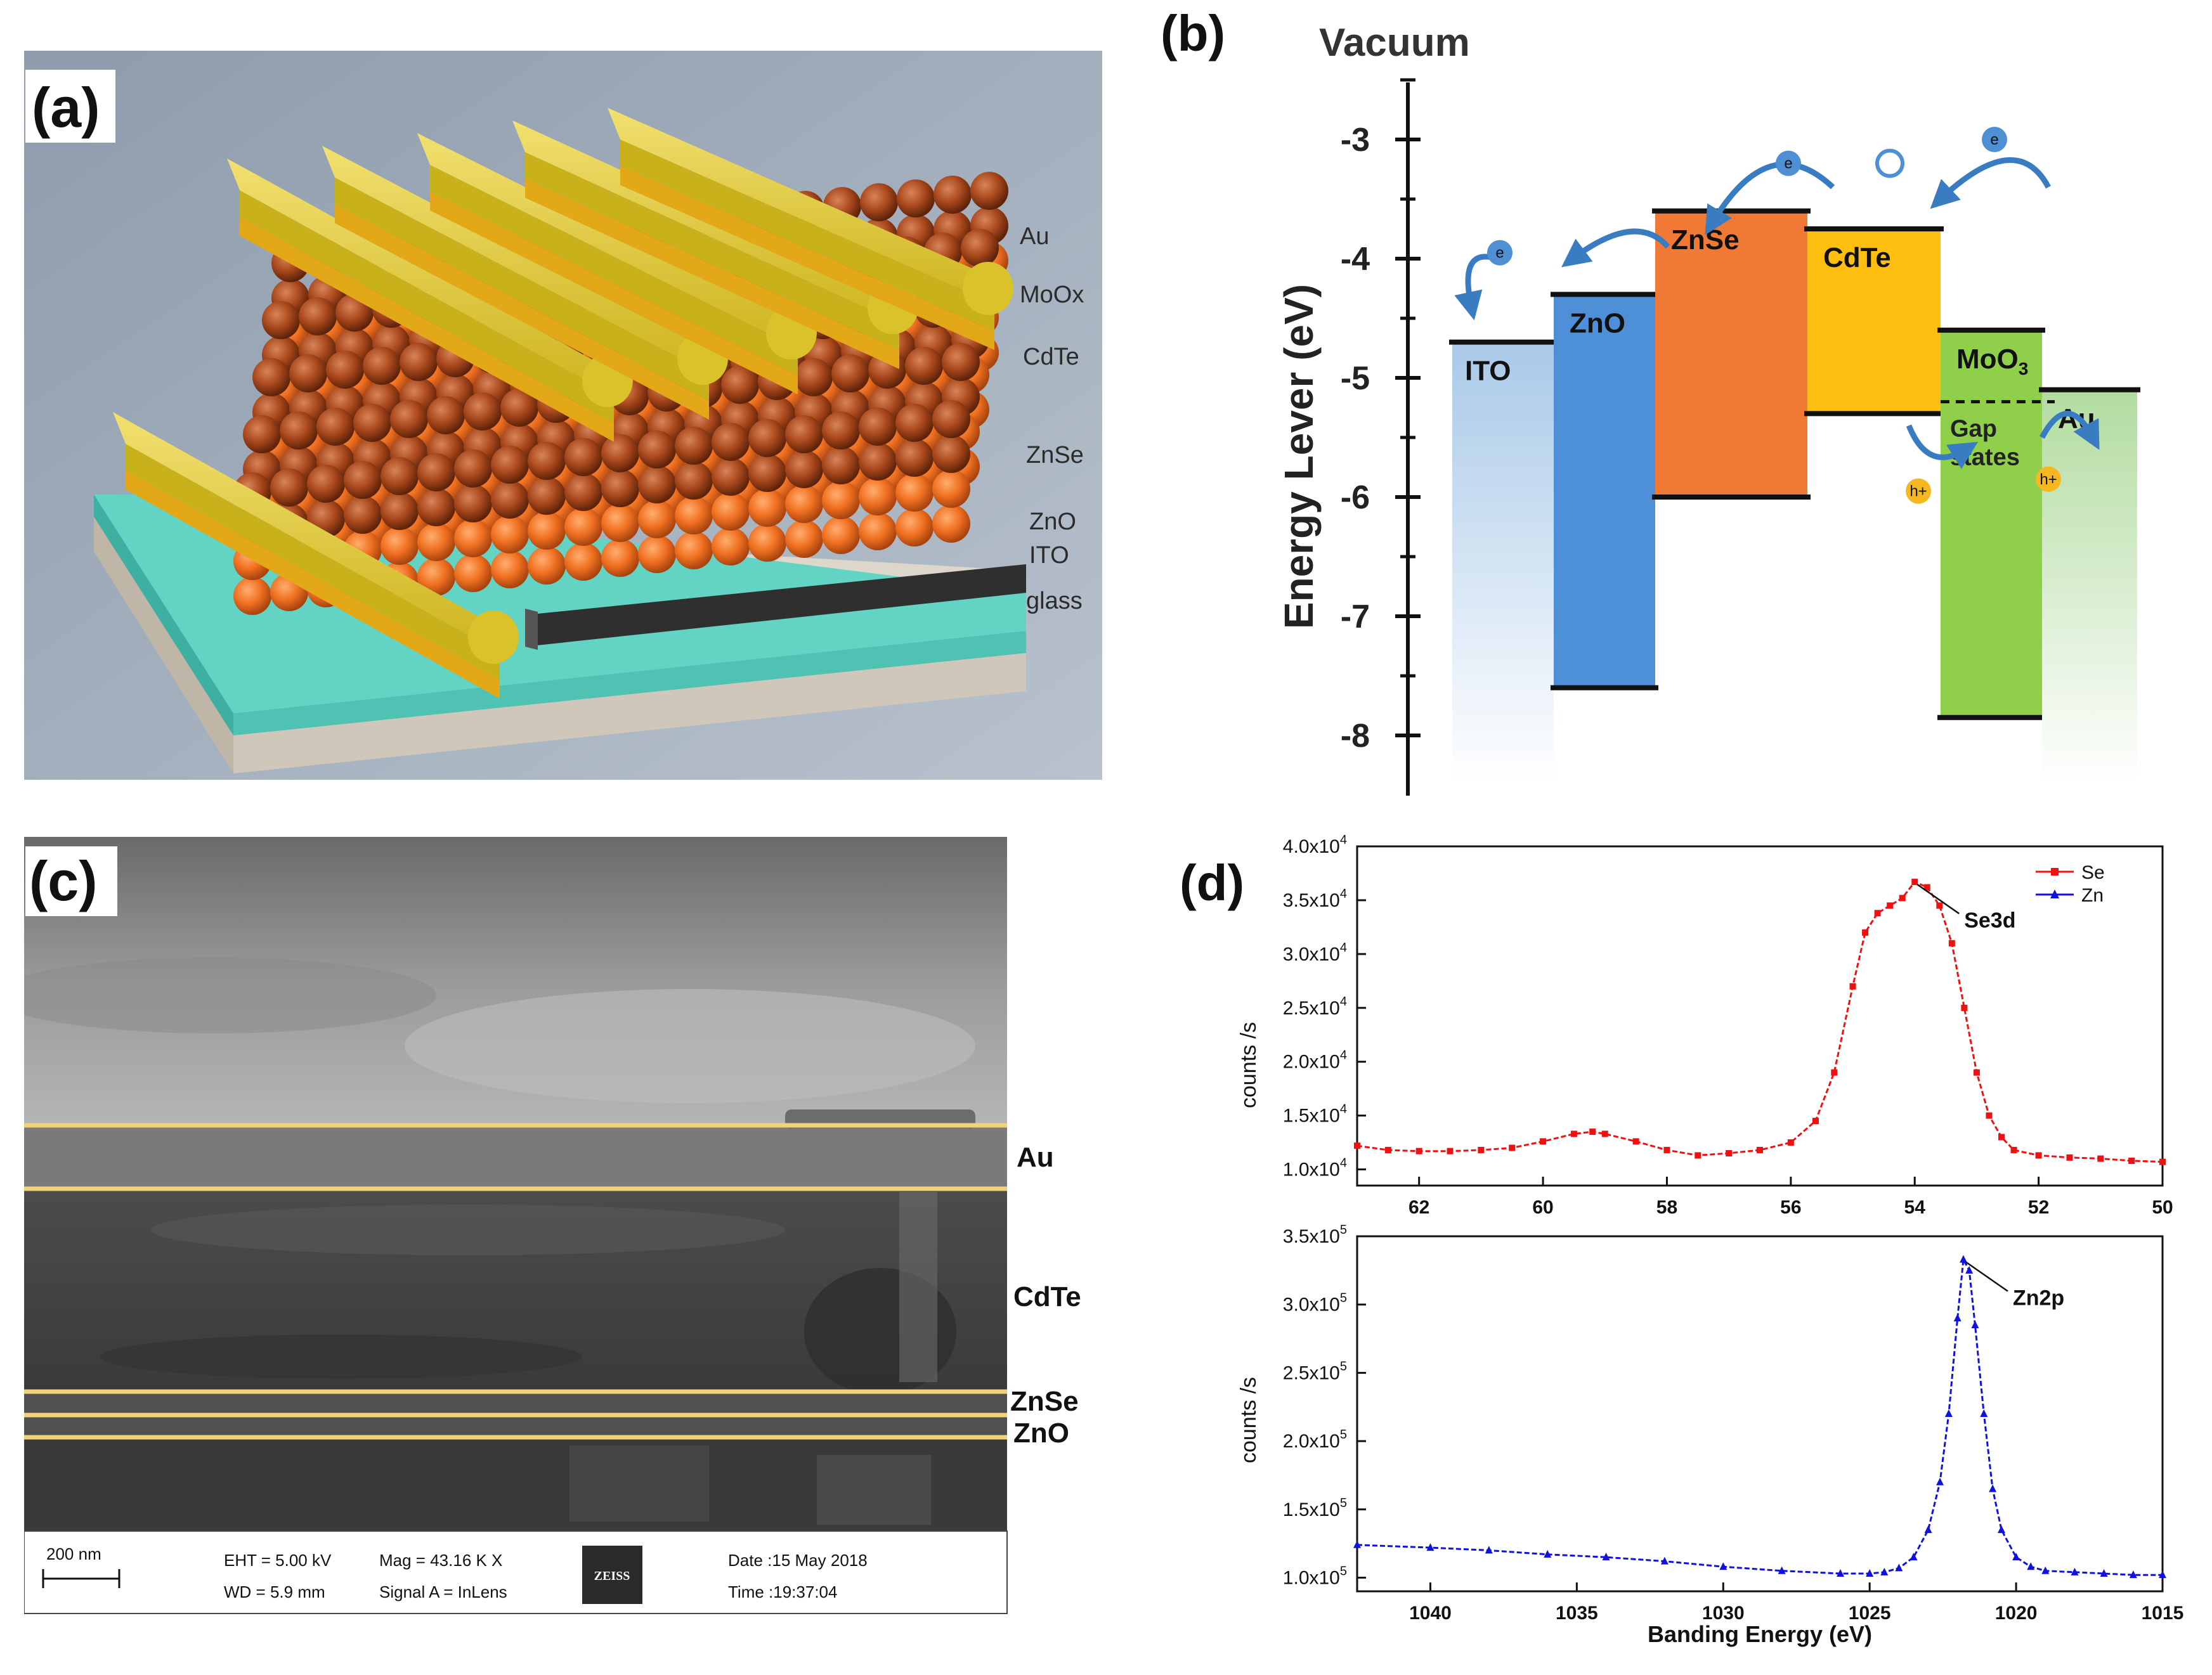 The width and height of the screenshot is (2212, 1675). What do you see at coordinates (1788, 163) in the screenshot?
I see `electron` at bounding box center [1788, 163].